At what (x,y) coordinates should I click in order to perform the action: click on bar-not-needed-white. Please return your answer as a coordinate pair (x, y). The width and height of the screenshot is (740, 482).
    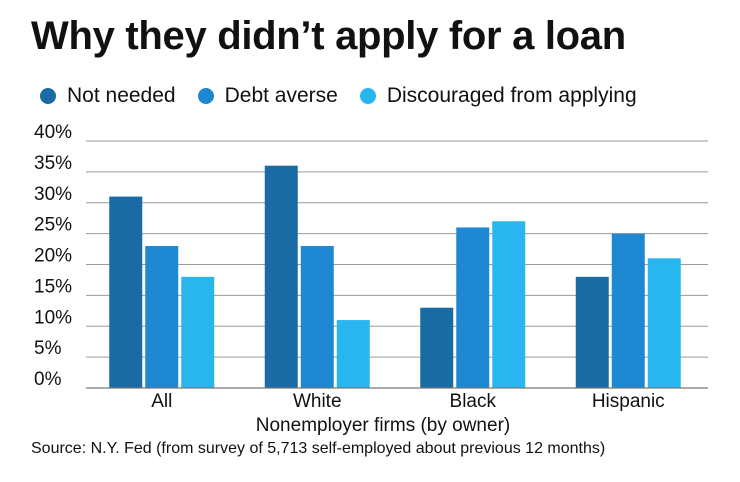
    Looking at the image, I should click on (281, 276).